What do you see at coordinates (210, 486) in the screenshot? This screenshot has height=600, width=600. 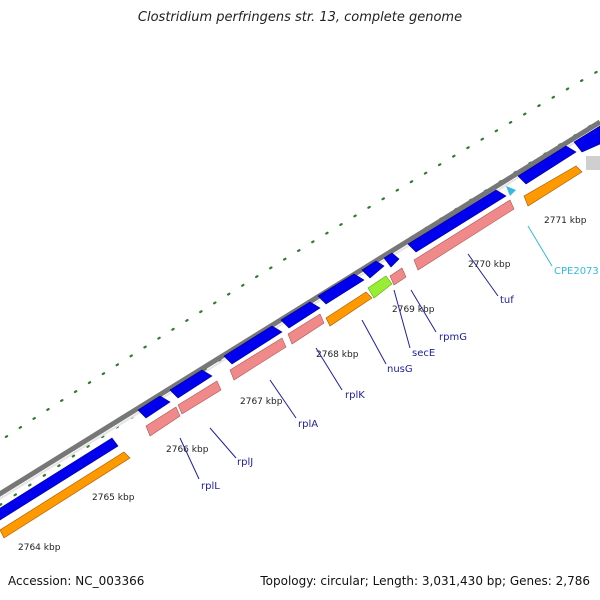 I see `gene-label-rplL: rplL` at bounding box center [210, 486].